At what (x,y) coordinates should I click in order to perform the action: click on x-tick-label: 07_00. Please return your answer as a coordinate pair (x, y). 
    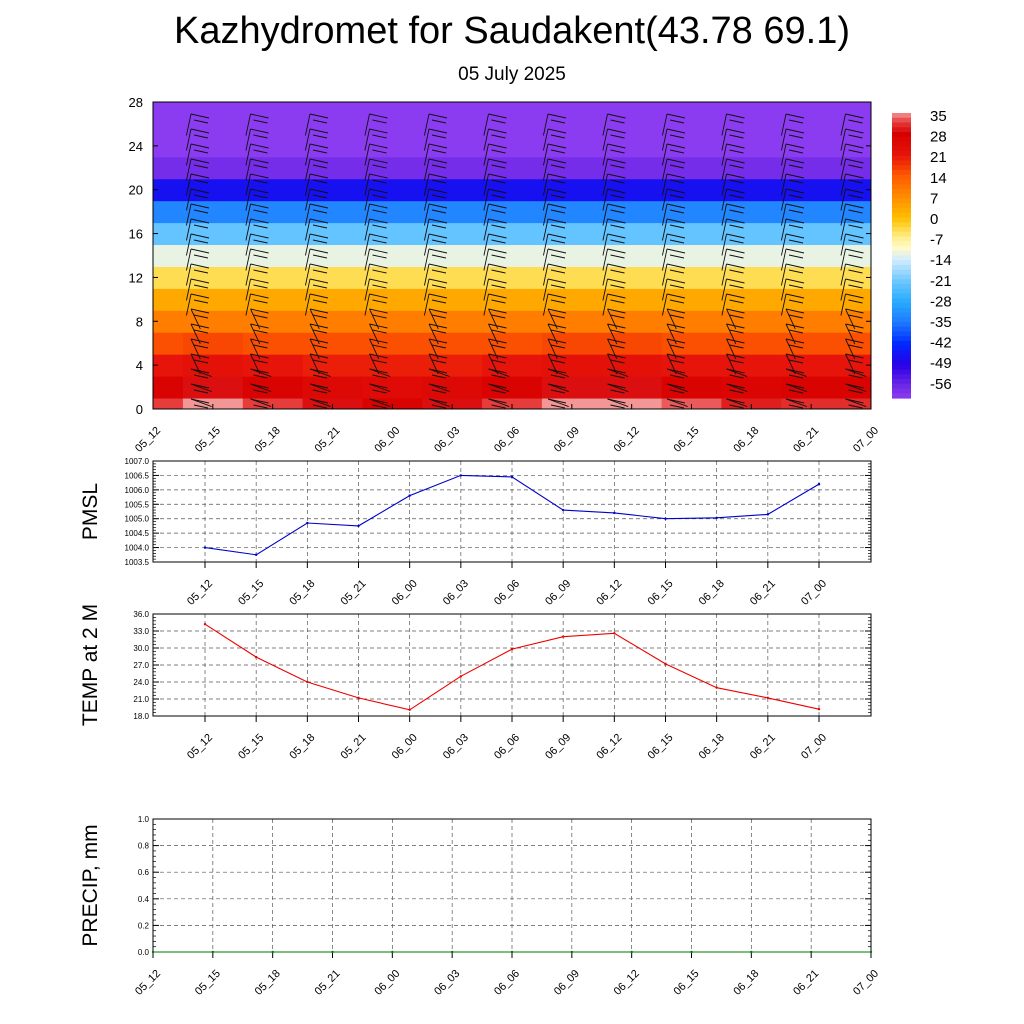
    Looking at the image, I should click on (814, 593).